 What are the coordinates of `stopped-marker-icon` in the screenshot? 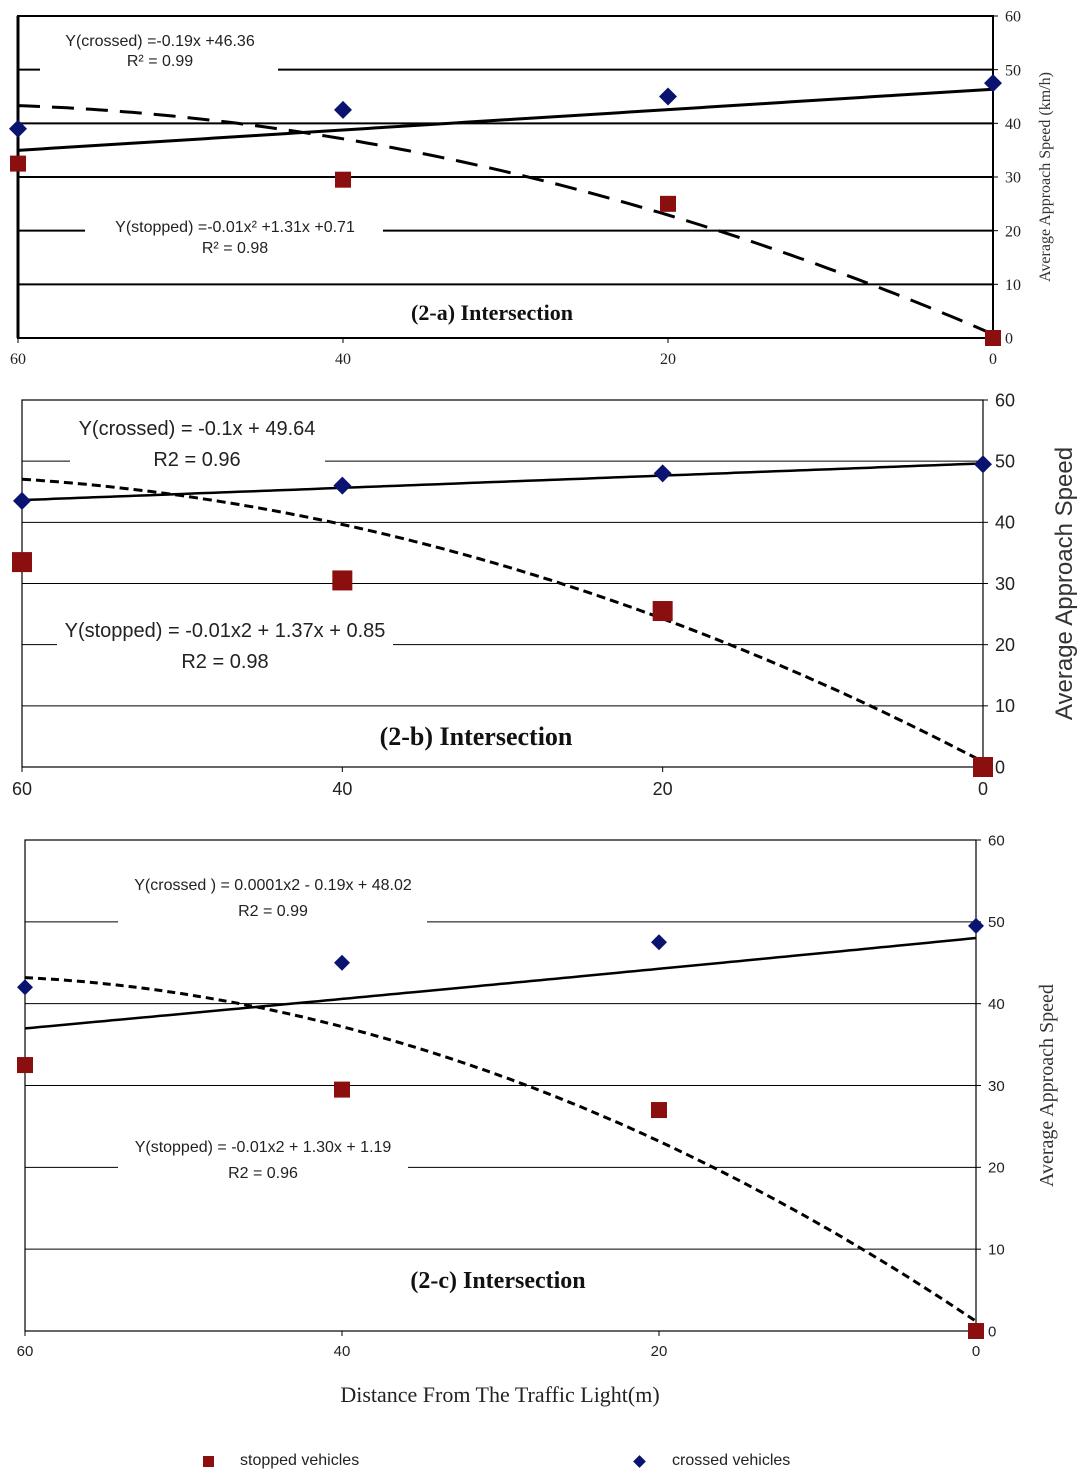 It's located at (208, 1461).